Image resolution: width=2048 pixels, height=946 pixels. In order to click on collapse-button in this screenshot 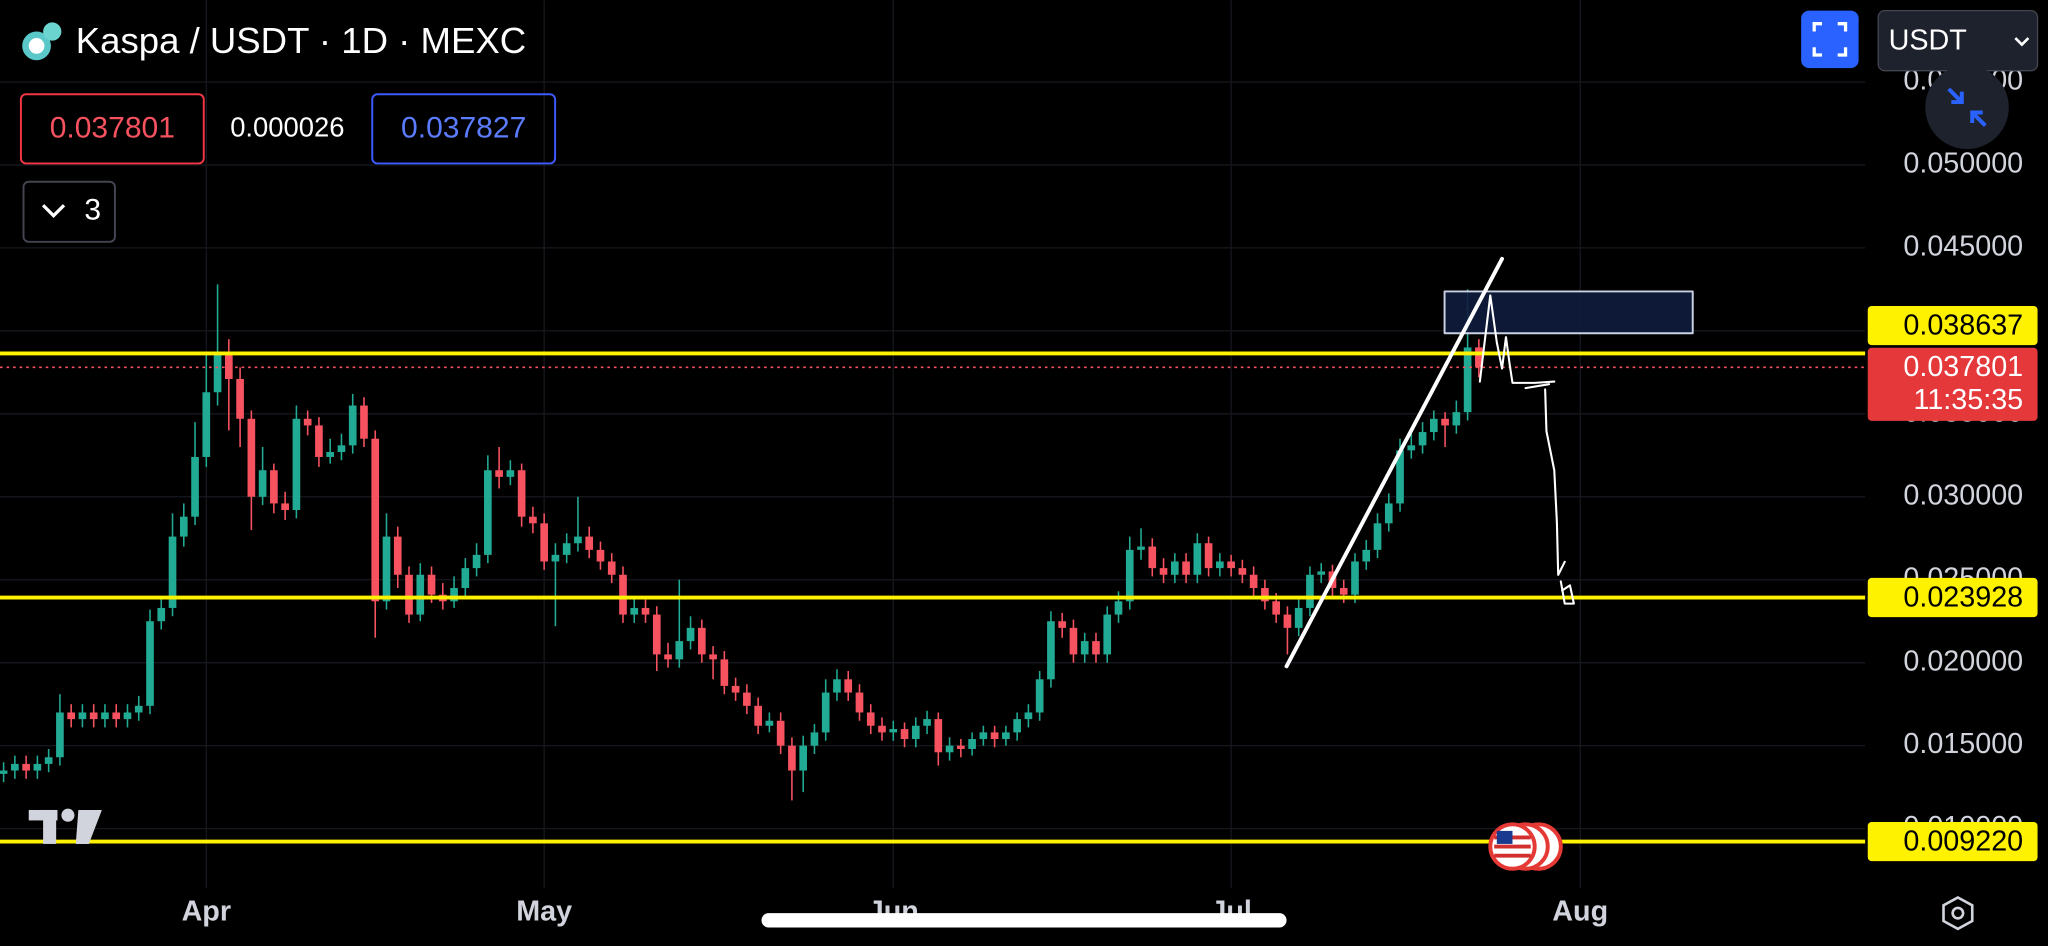, I will do `click(1967, 107)`.